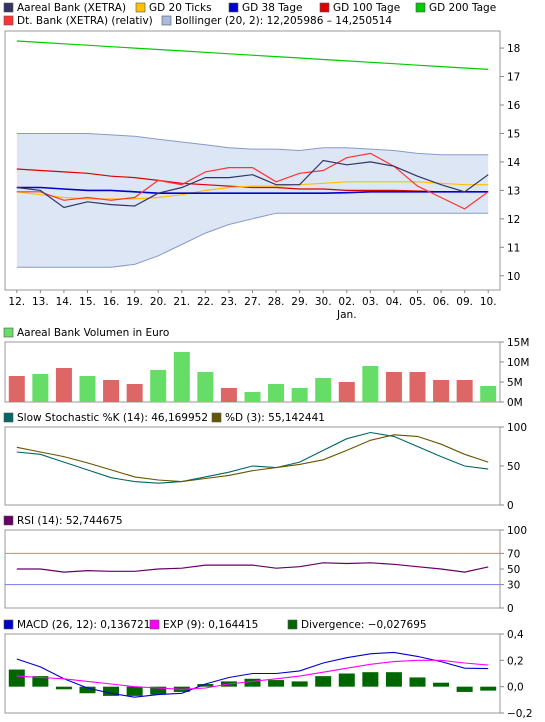 The width and height of the screenshot is (545, 722). I want to click on price-xtick-label-19: 09., so click(464, 302).